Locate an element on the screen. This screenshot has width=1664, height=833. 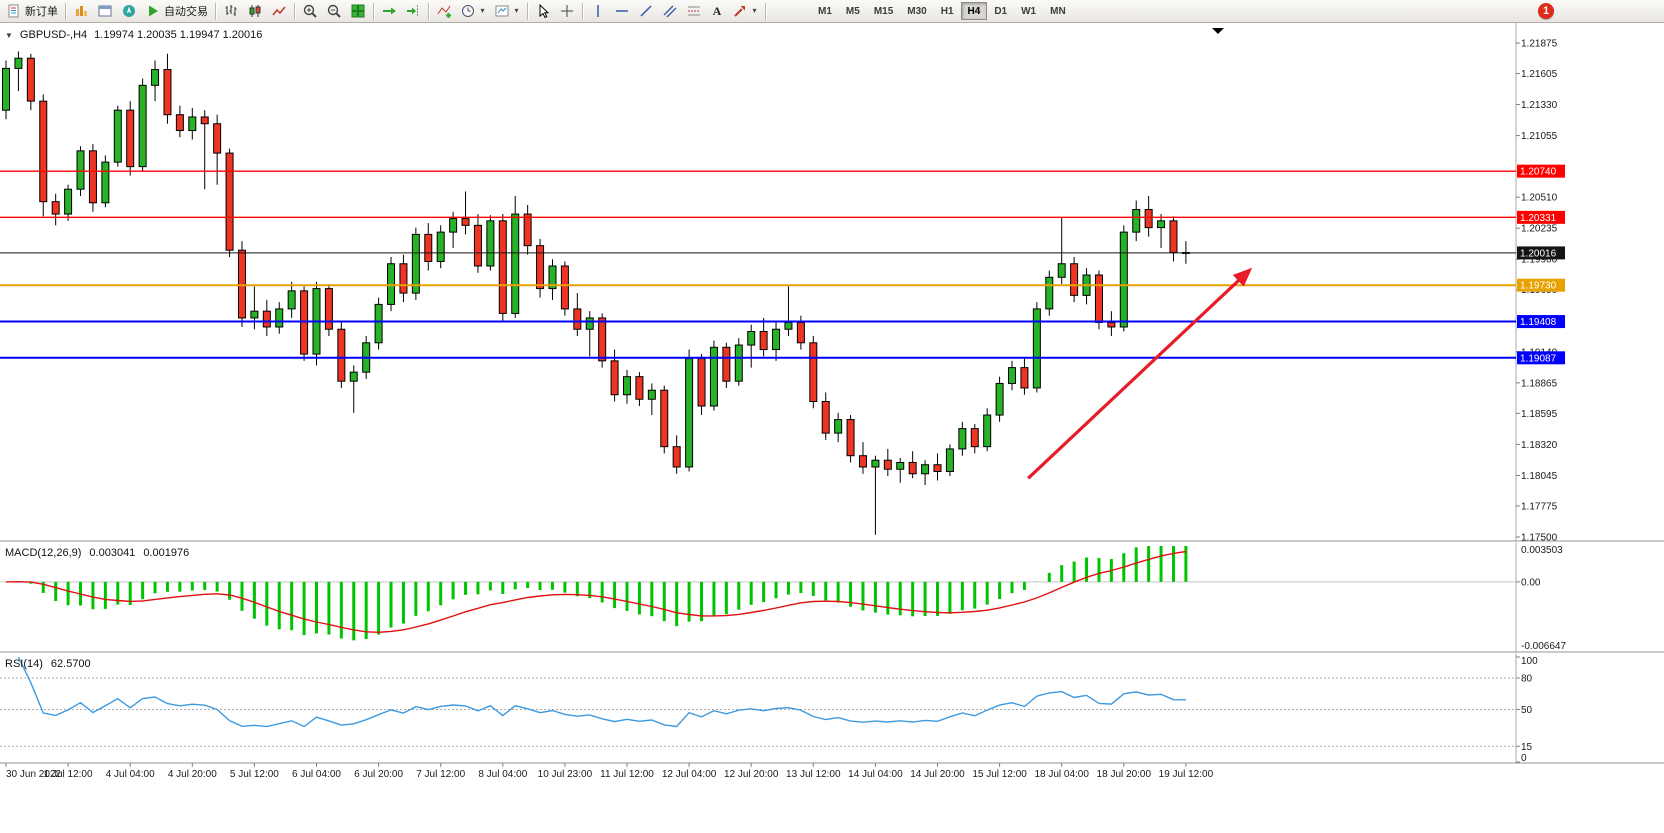
timeframe-d1: D1 is located at coordinates (1000, 11).